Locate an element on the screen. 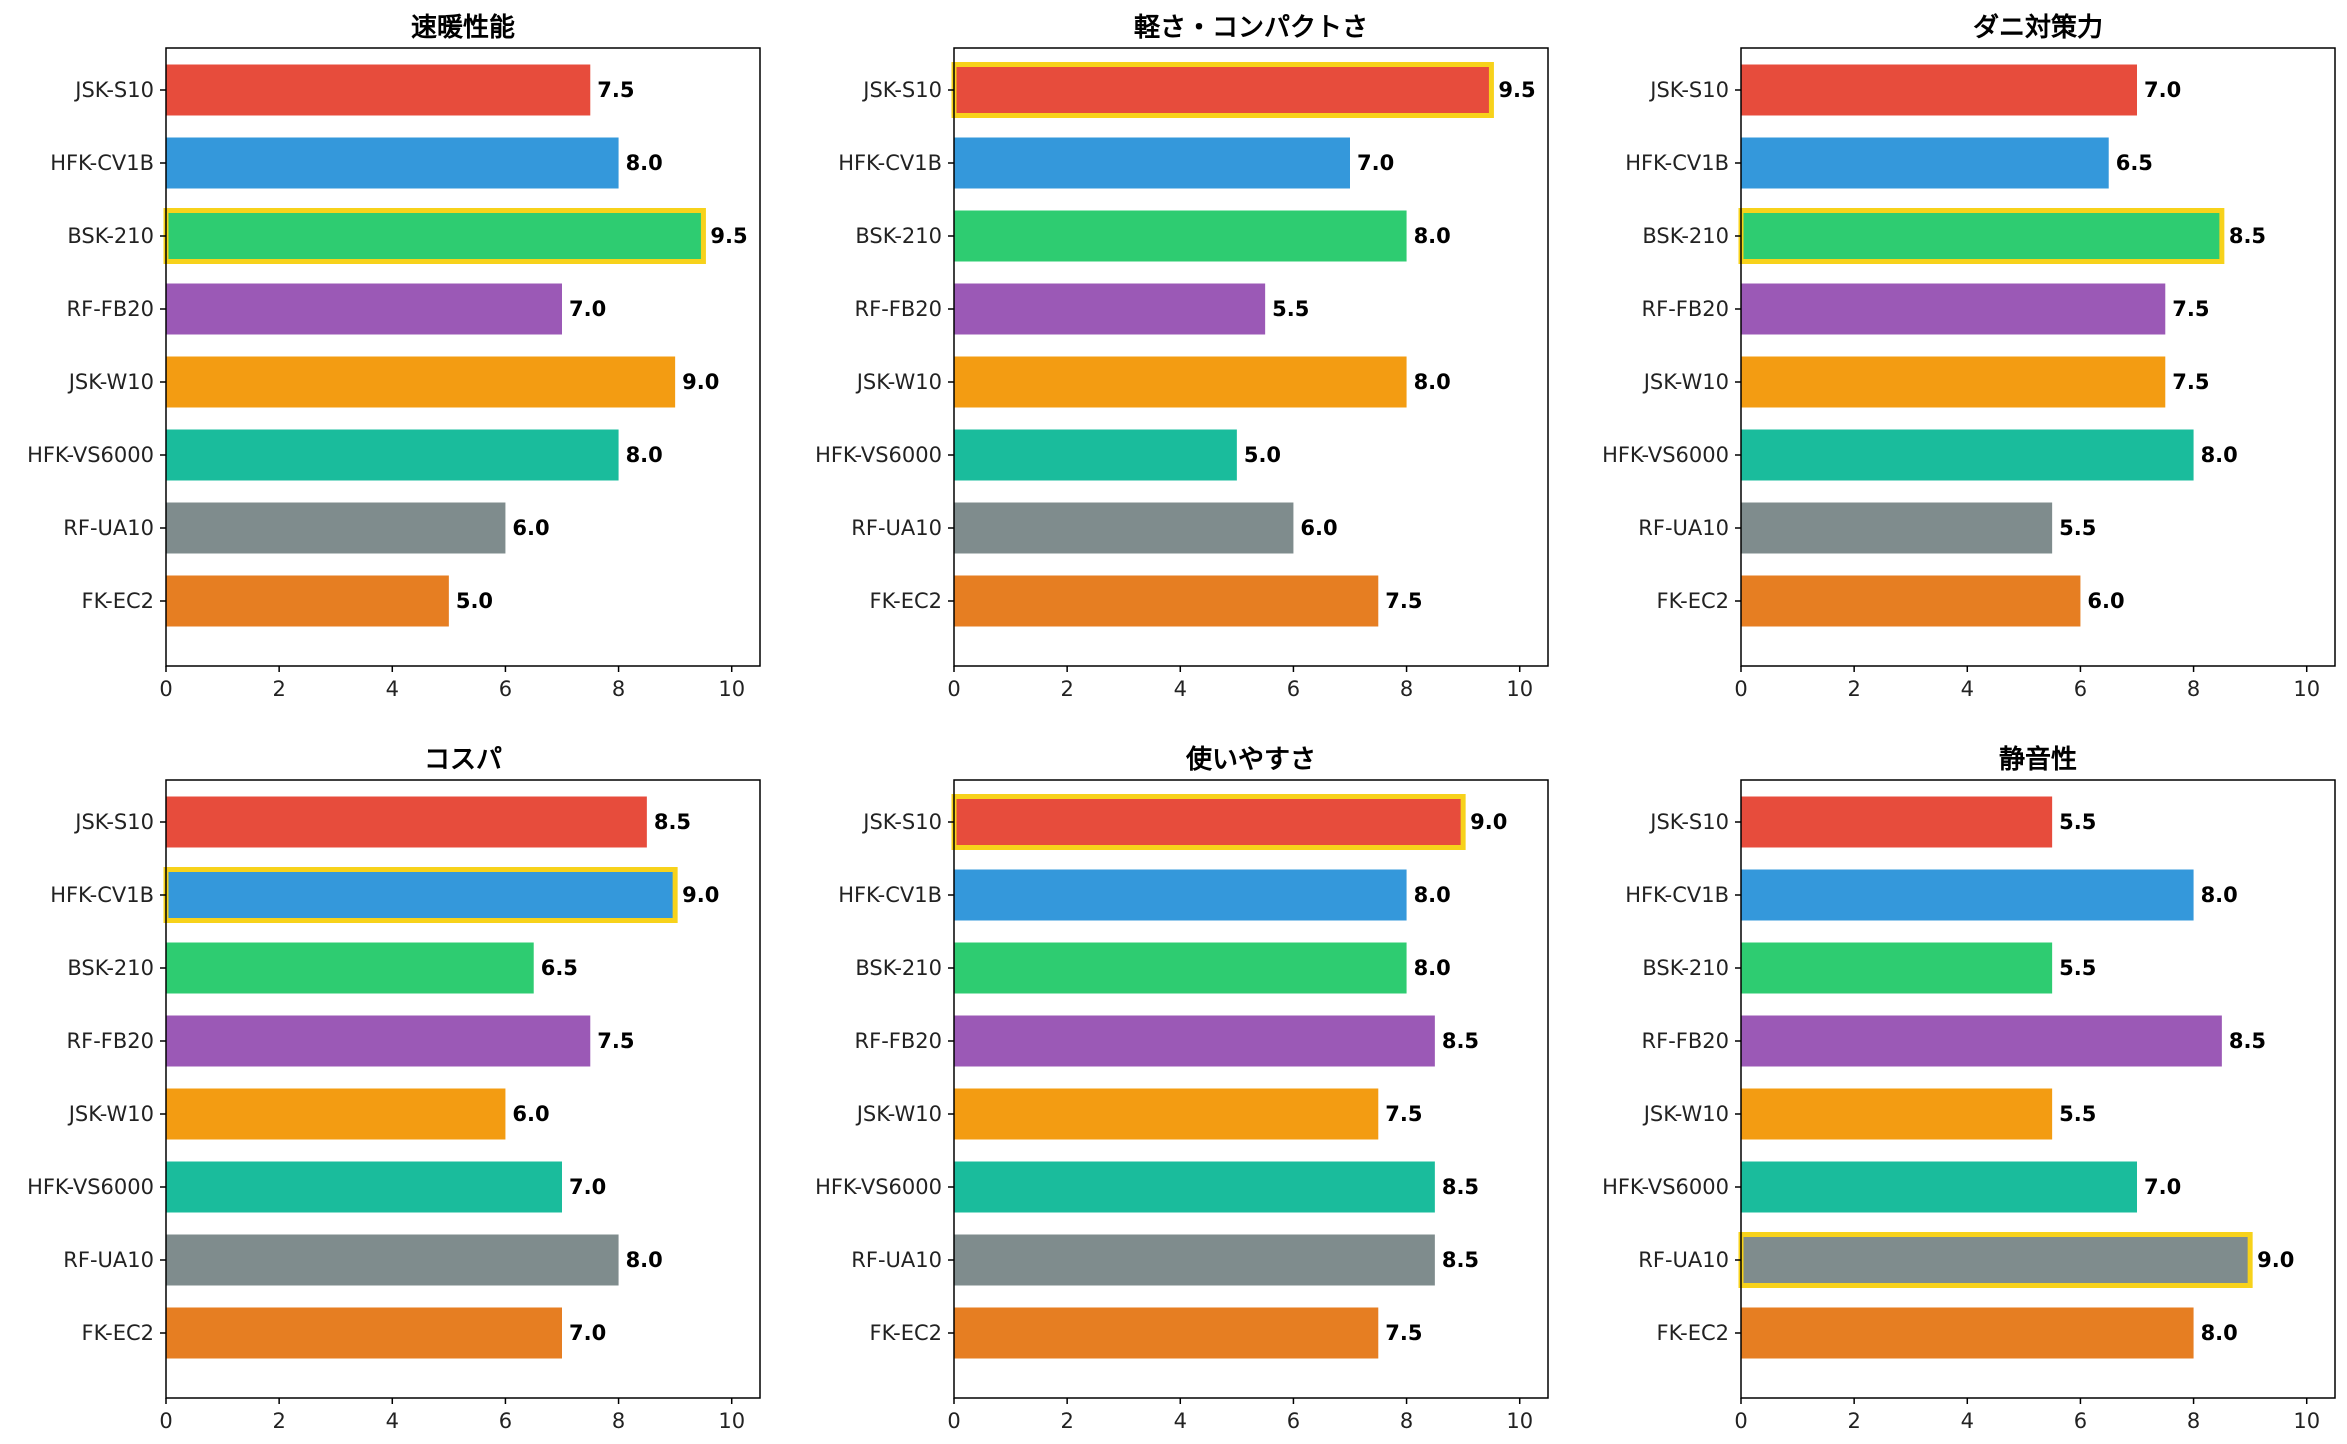 The image size is (2347, 1444). chart-title: 速暖性能 is located at coordinates (463, 27).